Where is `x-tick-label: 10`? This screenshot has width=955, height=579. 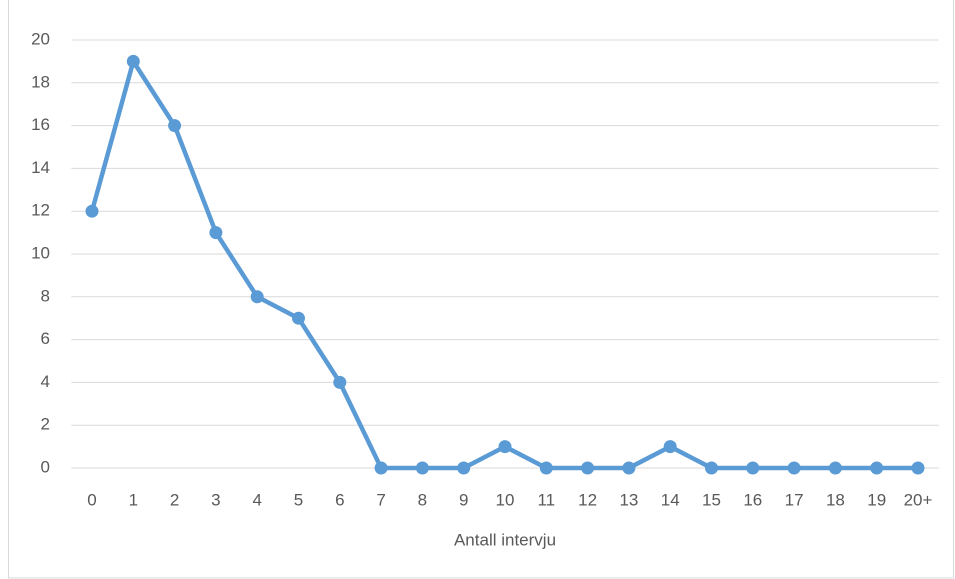 x-tick-label: 10 is located at coordinates (505, 499).